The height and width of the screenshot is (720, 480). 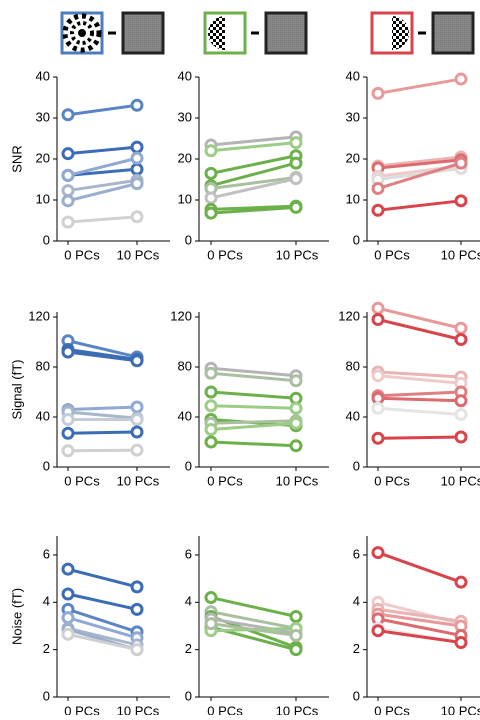 I want to click on y-tick-label: 20, so click(x=353, y=157).